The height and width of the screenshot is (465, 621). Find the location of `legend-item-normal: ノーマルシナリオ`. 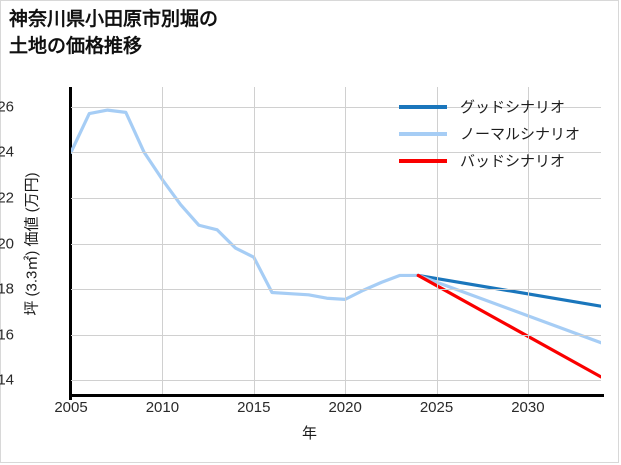

legend-item-normal: ノーマルシナリオ is located at coordinates (501, 133).